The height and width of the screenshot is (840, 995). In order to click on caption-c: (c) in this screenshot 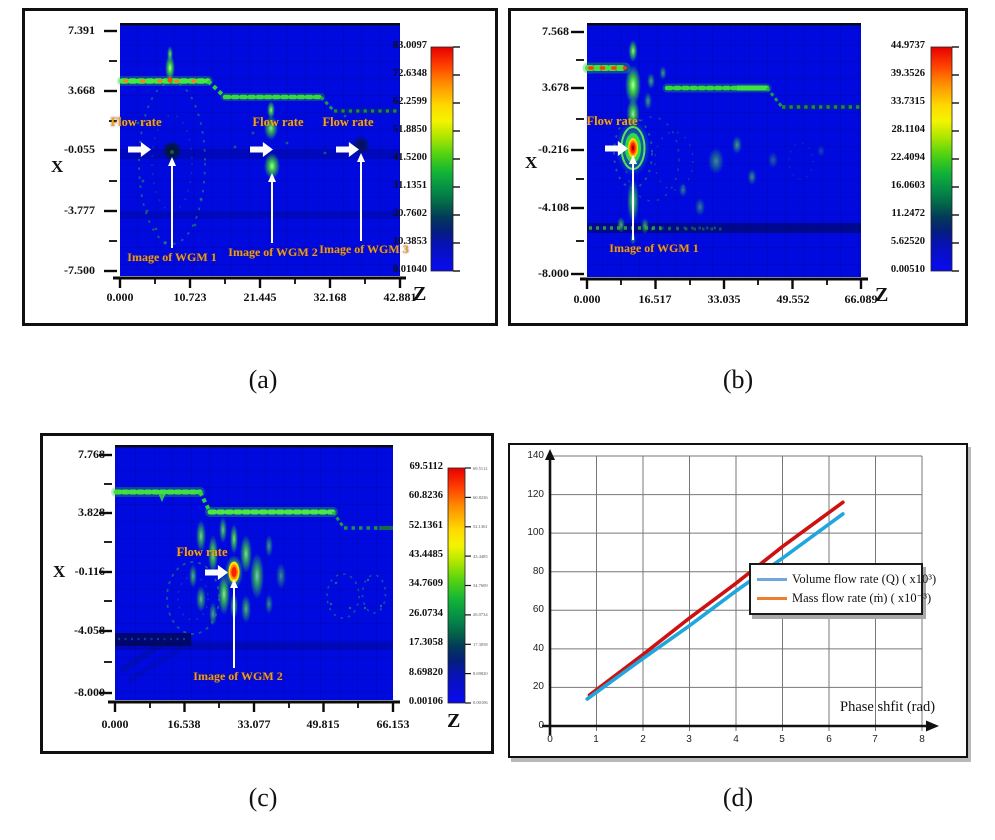, I will do `click(263, 797)`.